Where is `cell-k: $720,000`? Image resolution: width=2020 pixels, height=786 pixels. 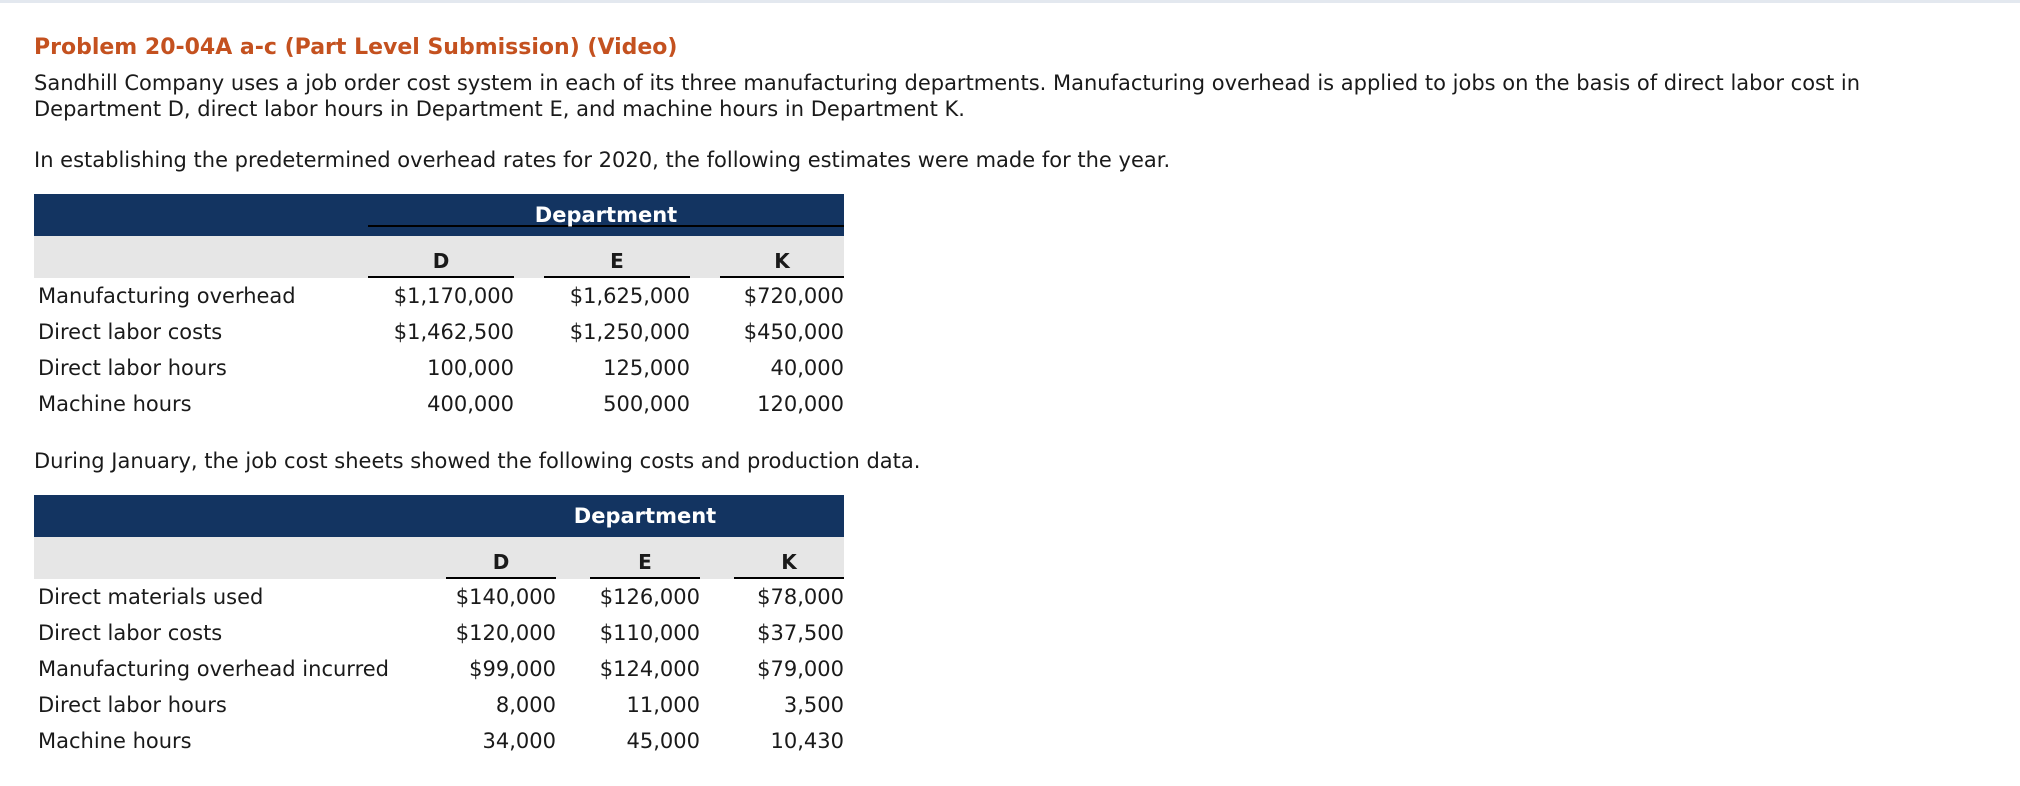 cell-k: $720,000 is located at coordinates (793, 296).